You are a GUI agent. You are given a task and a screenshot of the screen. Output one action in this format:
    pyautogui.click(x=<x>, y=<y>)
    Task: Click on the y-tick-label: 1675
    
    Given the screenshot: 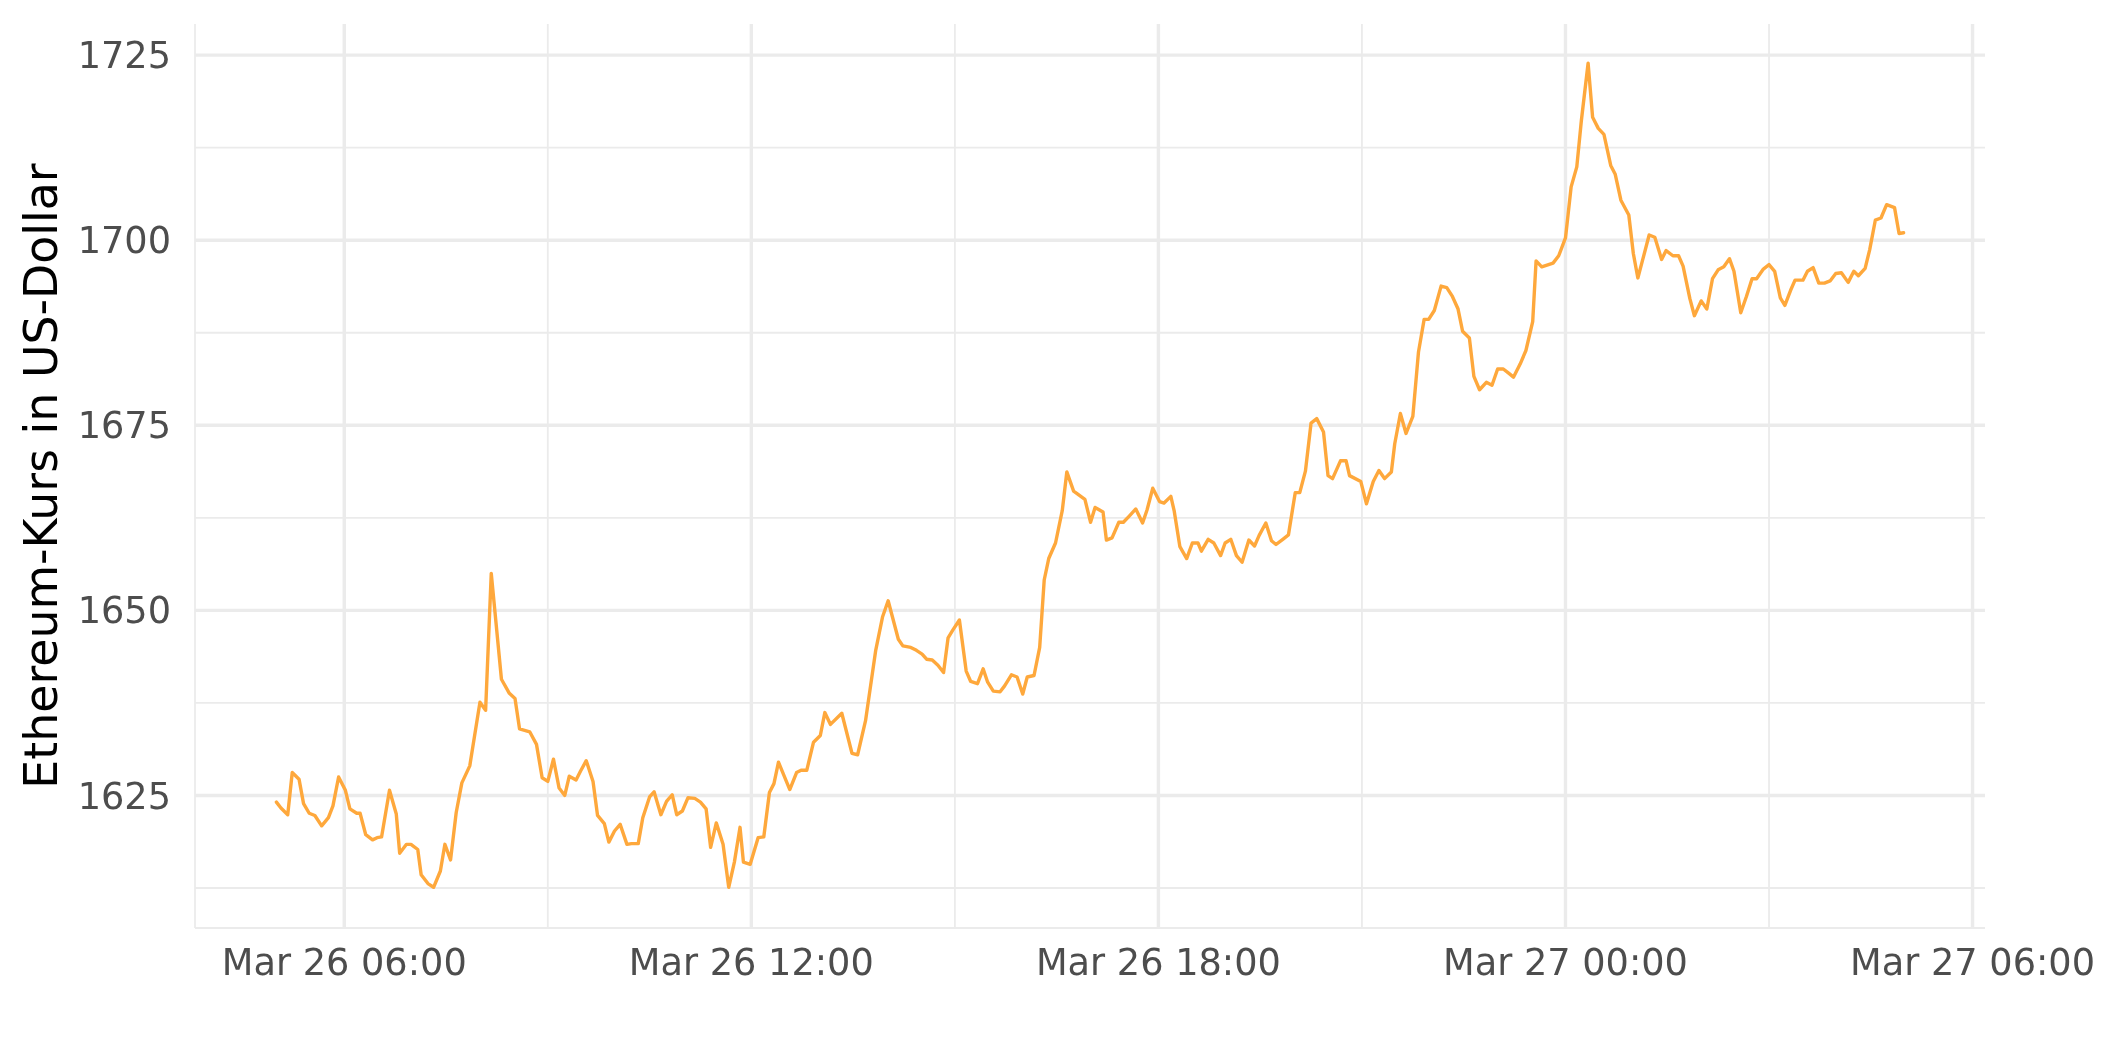 What is the action you would take?
    pyautogui.click(x=124, y=426)
    